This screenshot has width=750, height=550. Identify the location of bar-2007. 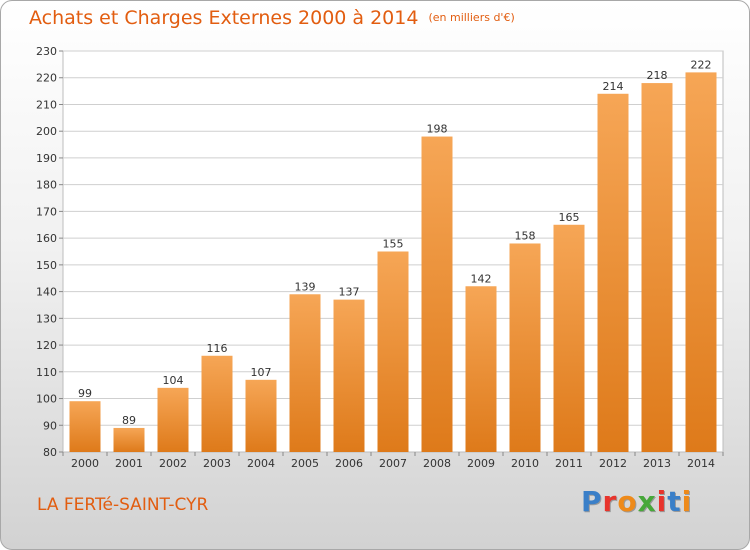
(393, 351).